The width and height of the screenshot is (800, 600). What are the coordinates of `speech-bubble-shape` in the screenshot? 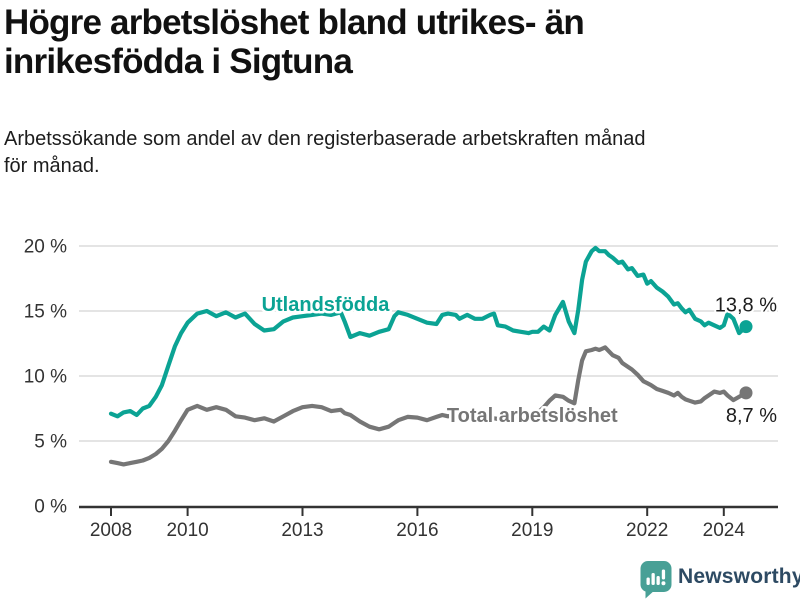 It's located at (656, 576).